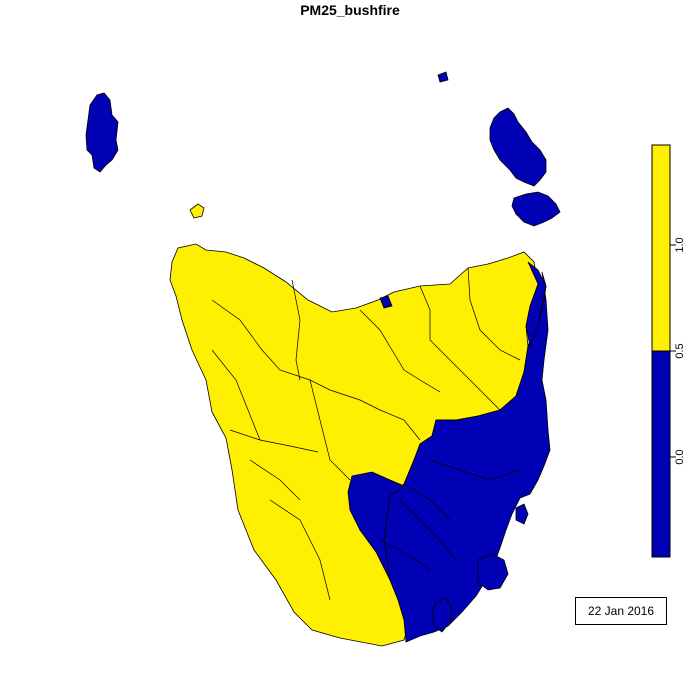  I want to click on legend-tick-label-mid: 0.5, so click(680, 350).